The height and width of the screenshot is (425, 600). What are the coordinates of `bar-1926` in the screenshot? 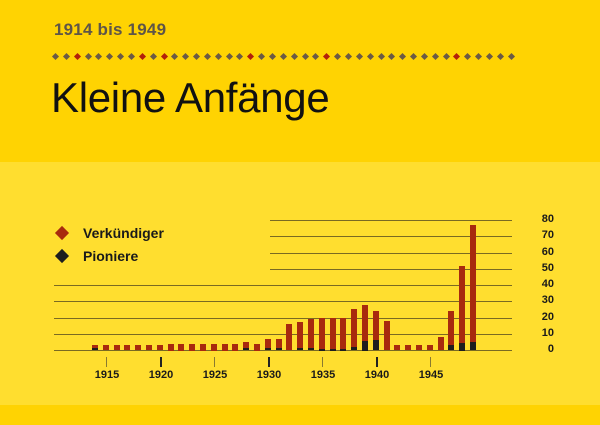 It's located at (225, 347).